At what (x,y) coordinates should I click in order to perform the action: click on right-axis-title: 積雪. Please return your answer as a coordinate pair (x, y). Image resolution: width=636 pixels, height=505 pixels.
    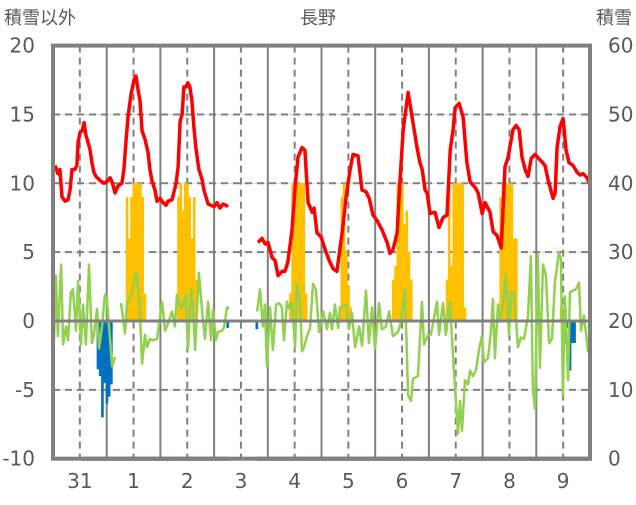
    Looking at the image, I should click on (614, 18).